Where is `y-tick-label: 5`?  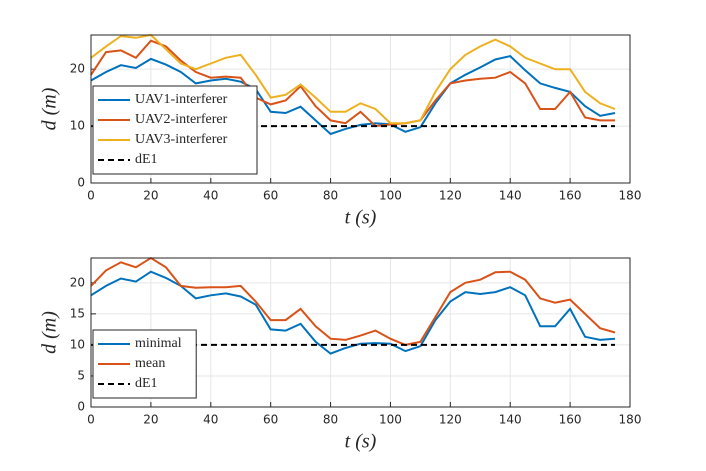
y-tick-label: 5 is located at coordinates (81, 375).